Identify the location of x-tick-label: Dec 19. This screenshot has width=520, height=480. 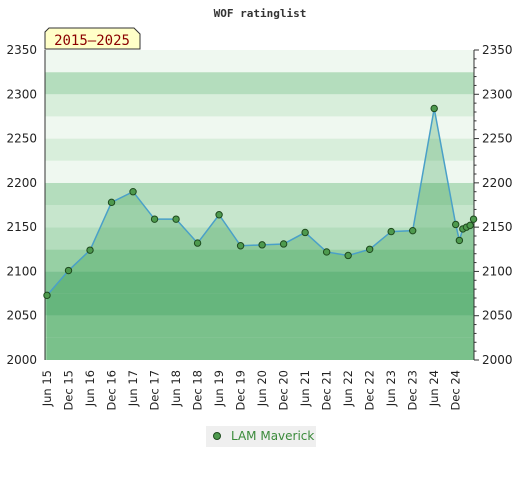
(241, 390).